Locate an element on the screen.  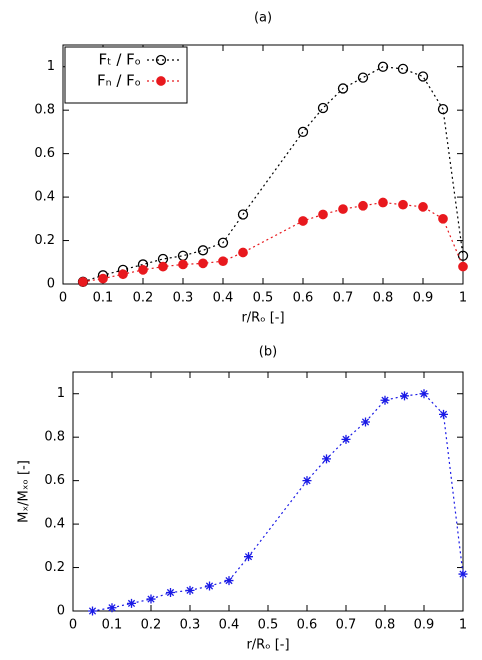
legend-label: Fₜ / Fₒ is located at coordinates (120, 60).